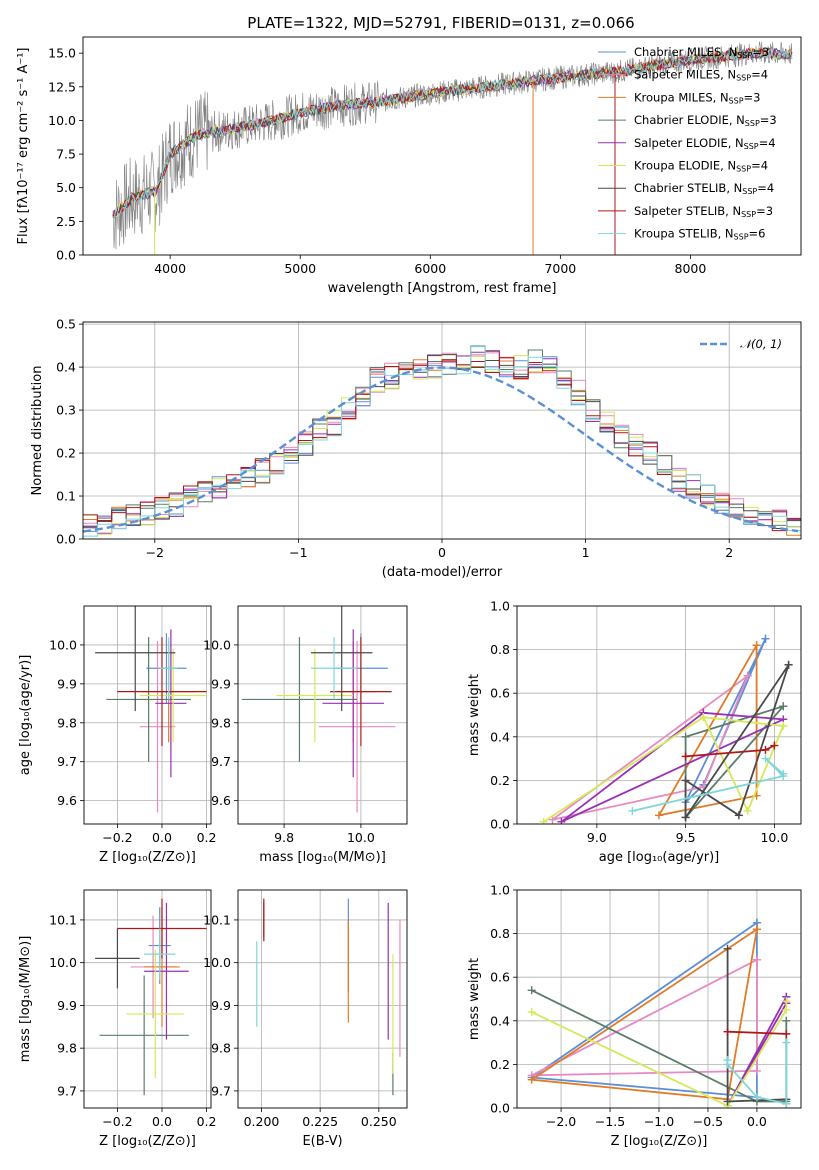  Describe the element at coordinates (442, 288) in the screenshot. I see `x-axis-label: wavelength [Angstrom, rest frame]` at that location.